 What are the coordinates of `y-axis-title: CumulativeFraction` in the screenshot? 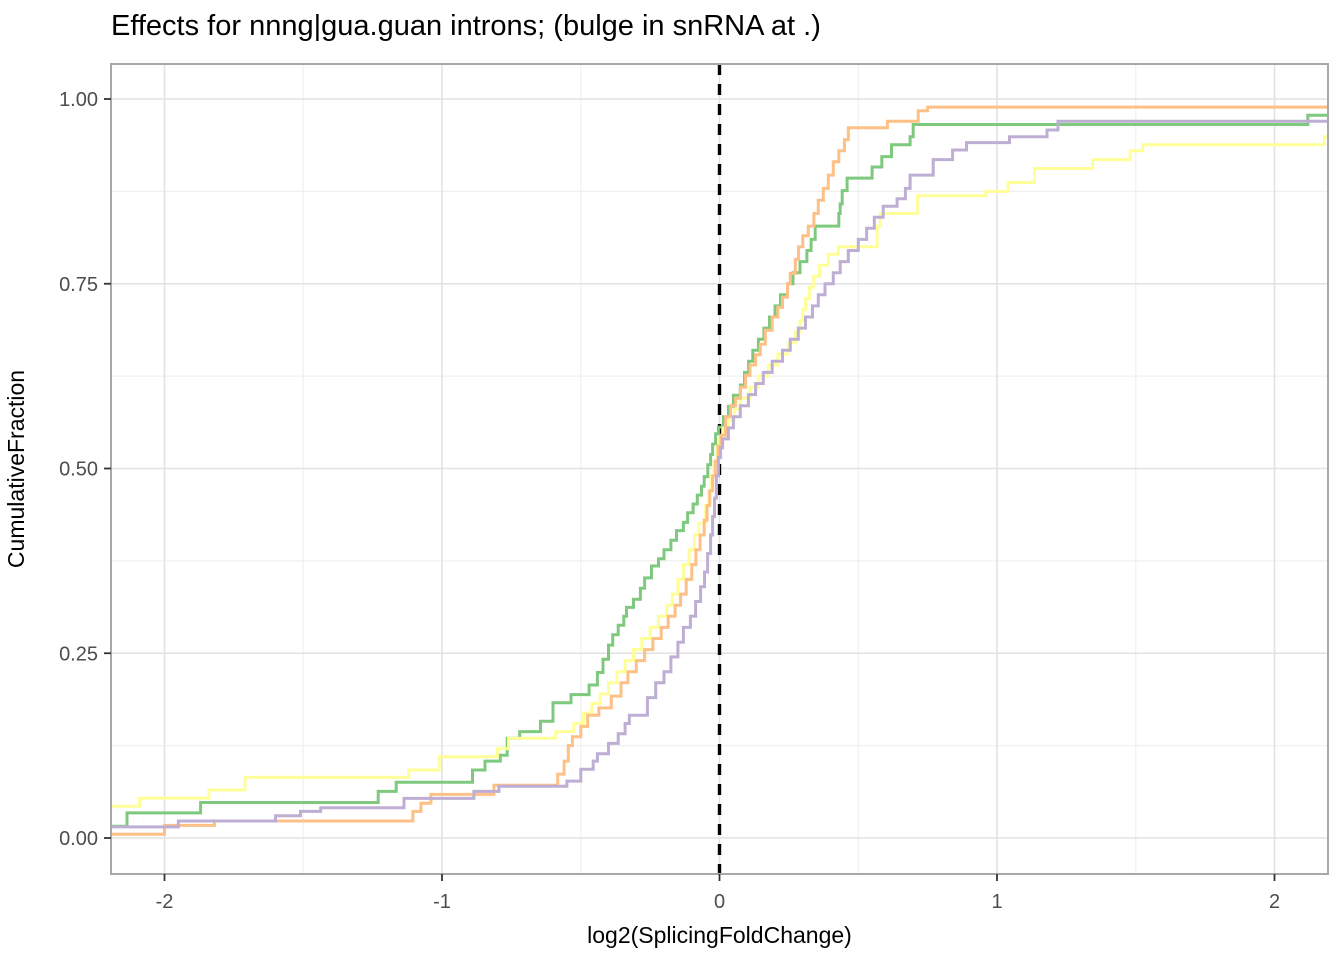 It's located at (16, 469).